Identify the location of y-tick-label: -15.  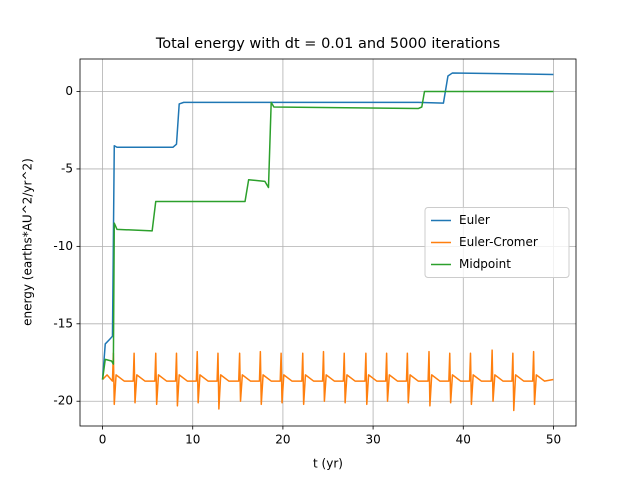
(63, 323).